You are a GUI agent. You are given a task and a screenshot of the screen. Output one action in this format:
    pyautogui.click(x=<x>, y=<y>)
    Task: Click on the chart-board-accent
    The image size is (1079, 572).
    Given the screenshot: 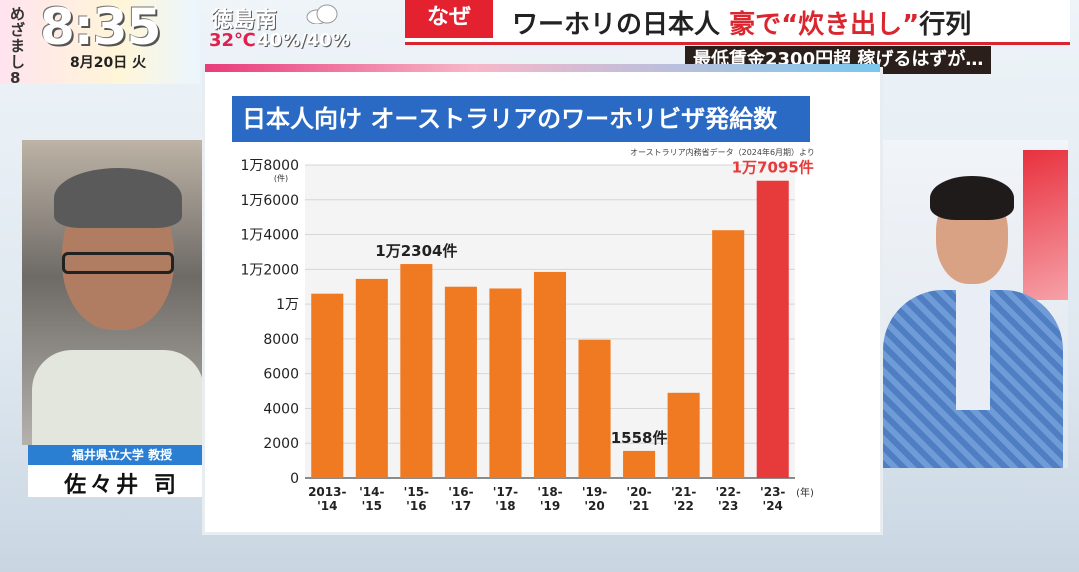 What is the action you would take?
    pyautogui.click(x=542, y=68)
    